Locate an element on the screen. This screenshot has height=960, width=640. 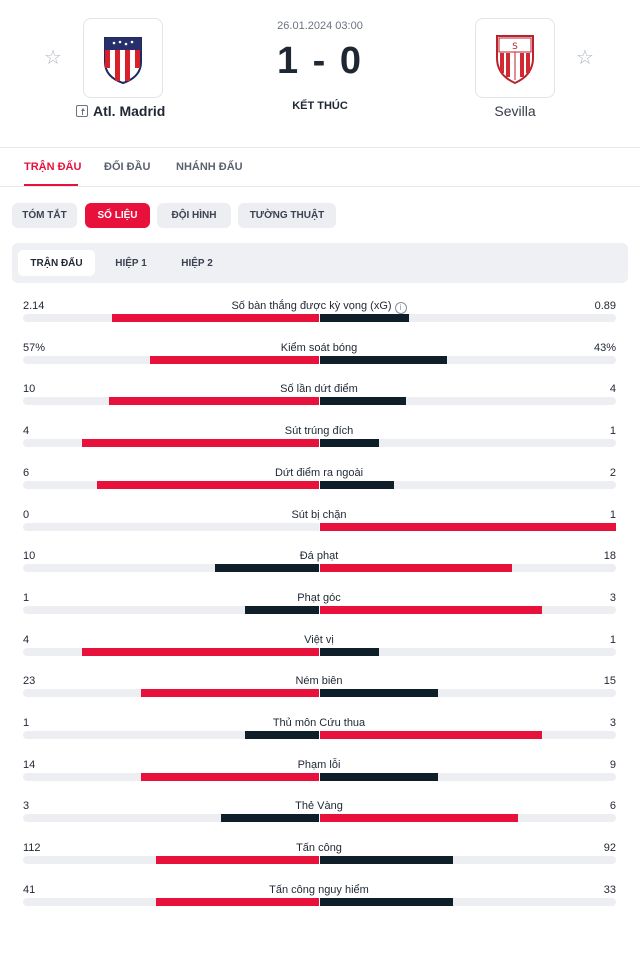
stat-home-value: 14 is located at coordinates (29, 765).